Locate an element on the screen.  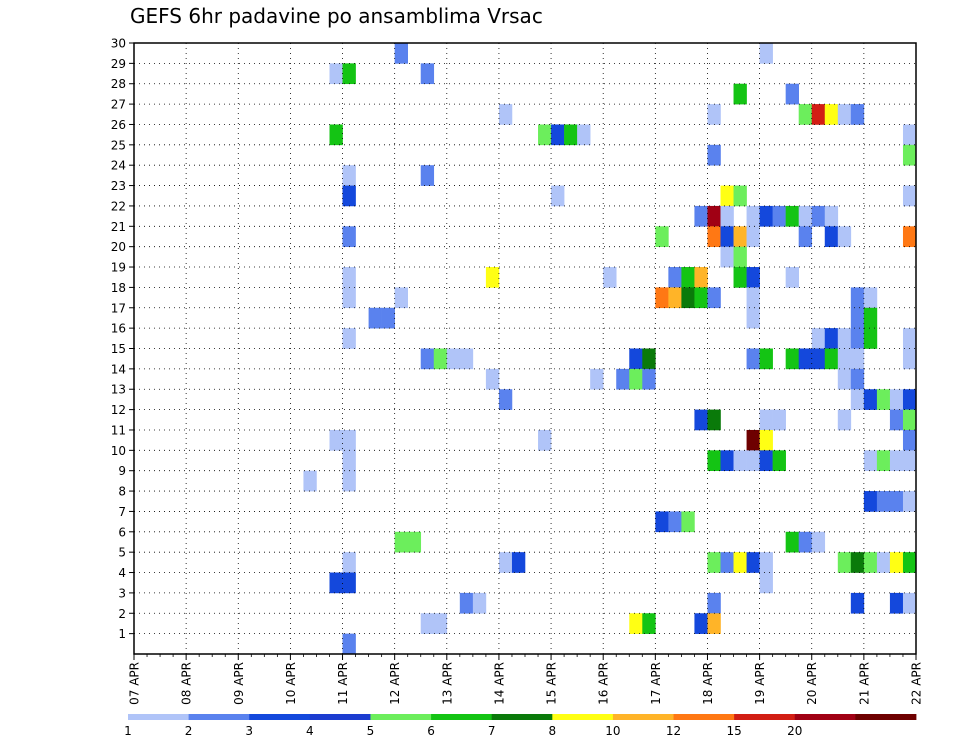
x-tick-label: 16 APR is located at coordinates (604, 683).